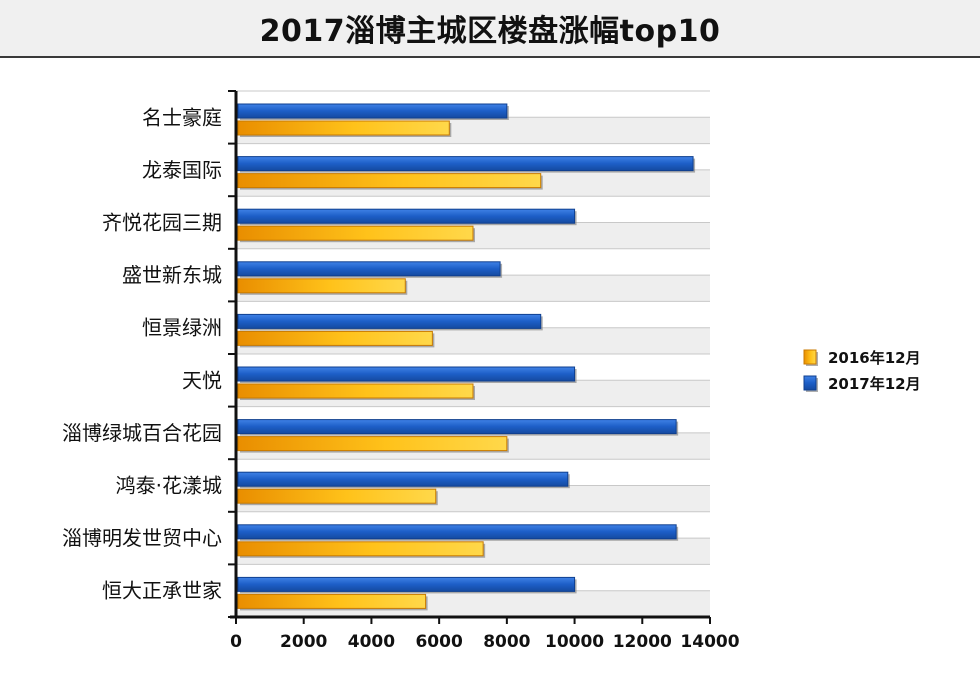  Describe the element at coordinates (182, 170) in the screenshot. I see `category-label: 龙泰国际` at that location.